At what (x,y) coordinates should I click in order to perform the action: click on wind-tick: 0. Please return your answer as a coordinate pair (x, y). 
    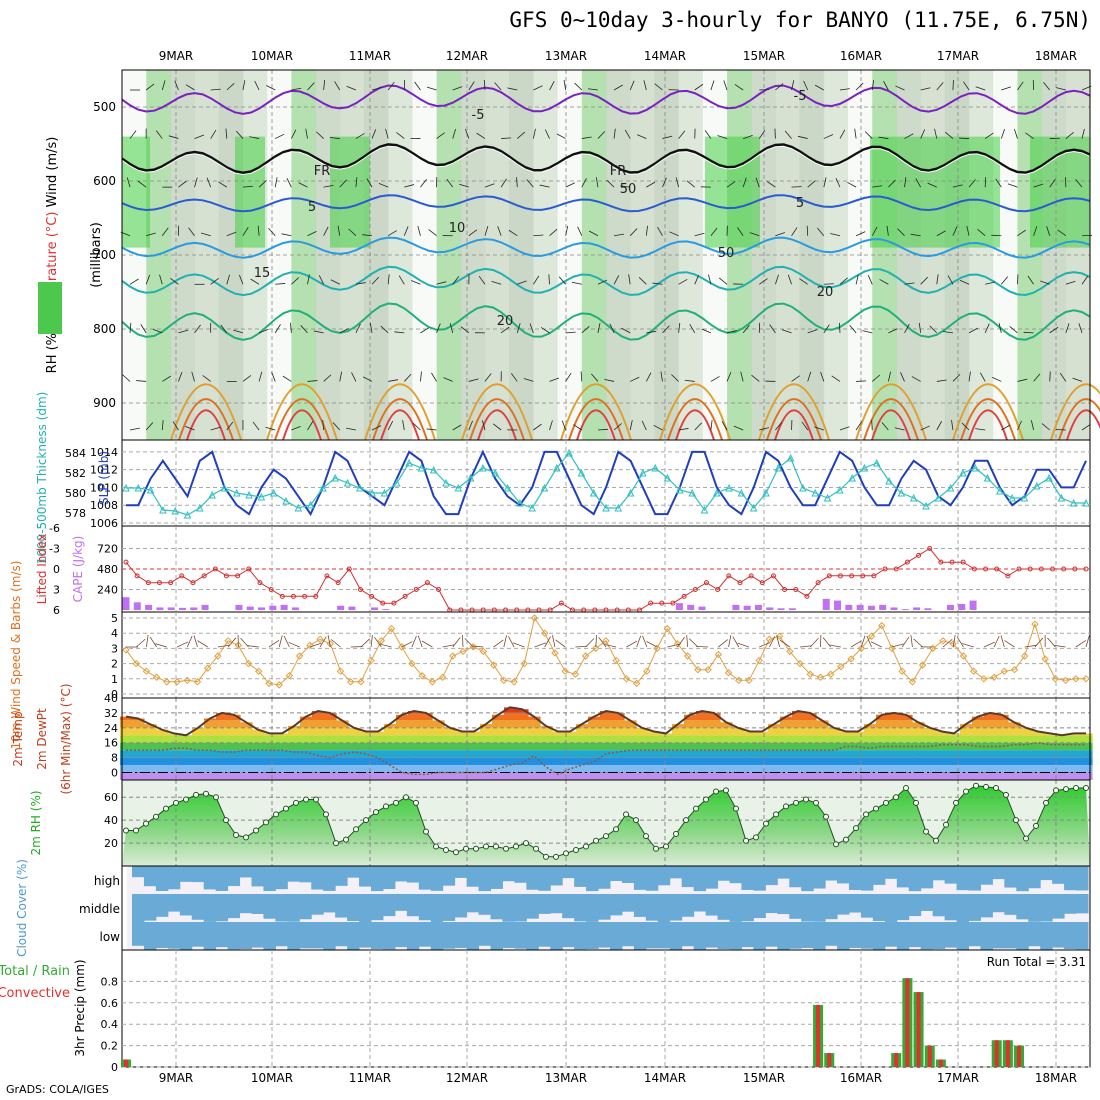
    Looking at the image, I should click on (114, 694).